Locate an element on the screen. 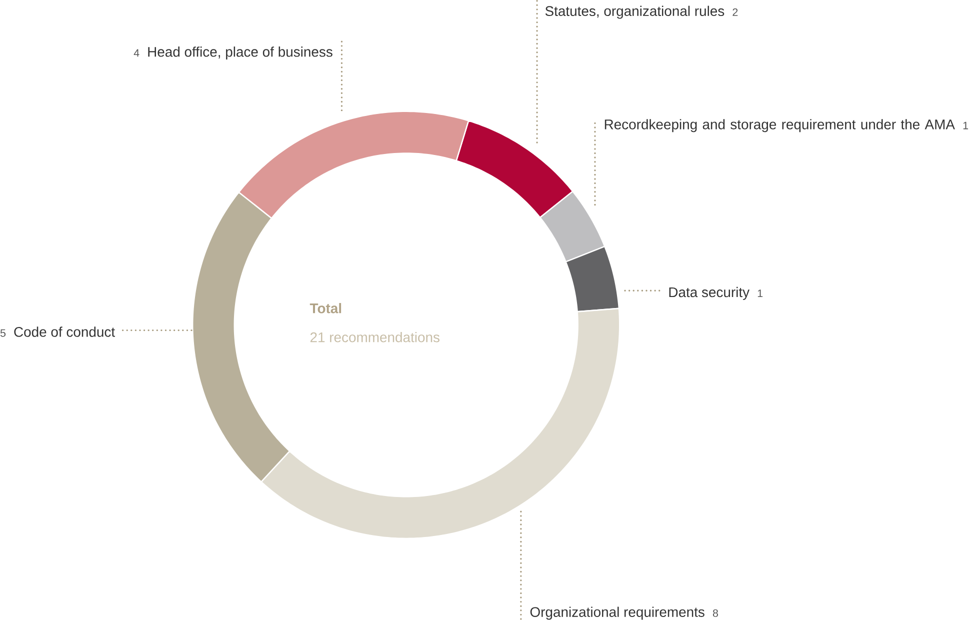 This screenshot has height=620, width=974. data-label: 5 is located at coordinates (3, 333).